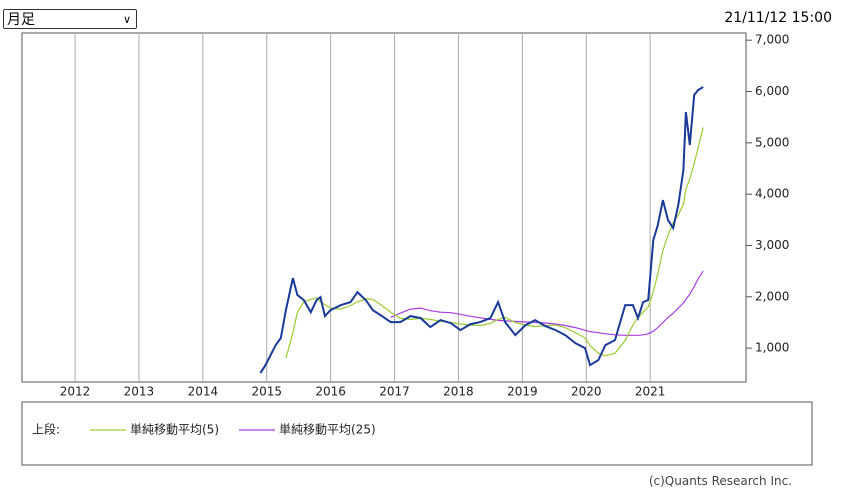 The width and height of the screenshot is (842, 496). Describe the element at coordinates (417, 433) in the screenshot. I see `legend-box` at that location.